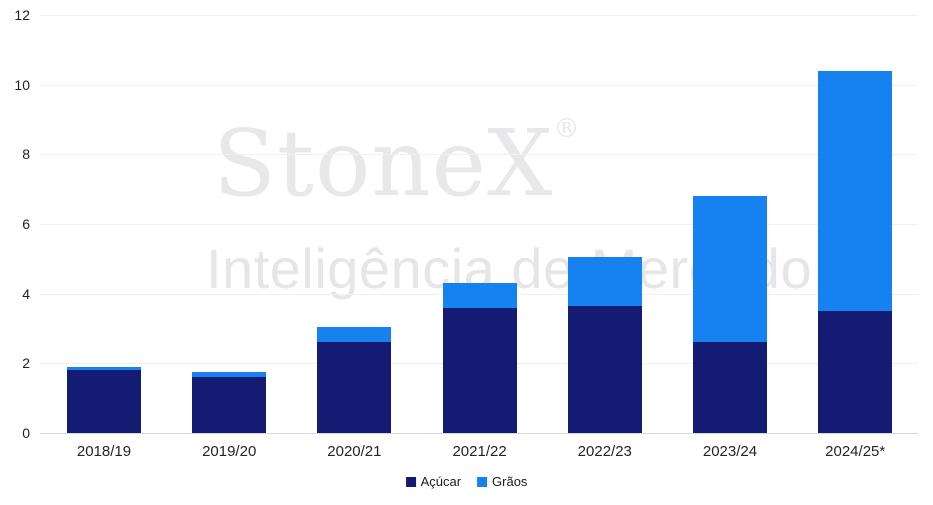  What do you see at coordinates (22, 84) in the screenshot?
I see `y-tick-label: 10` at bounding box center [22, 84].